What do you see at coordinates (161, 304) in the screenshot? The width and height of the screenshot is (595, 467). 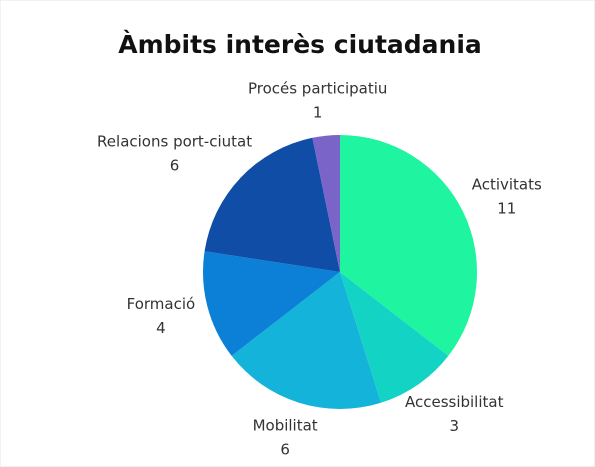 I see `slice-label: Formació` at bounding box center [161, 304].